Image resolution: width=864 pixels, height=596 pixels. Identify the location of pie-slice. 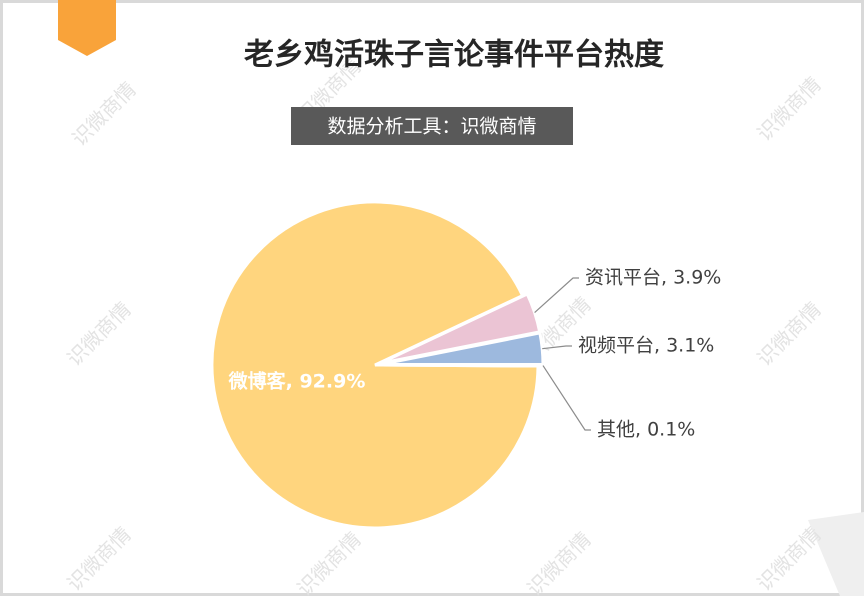
(462, 365).